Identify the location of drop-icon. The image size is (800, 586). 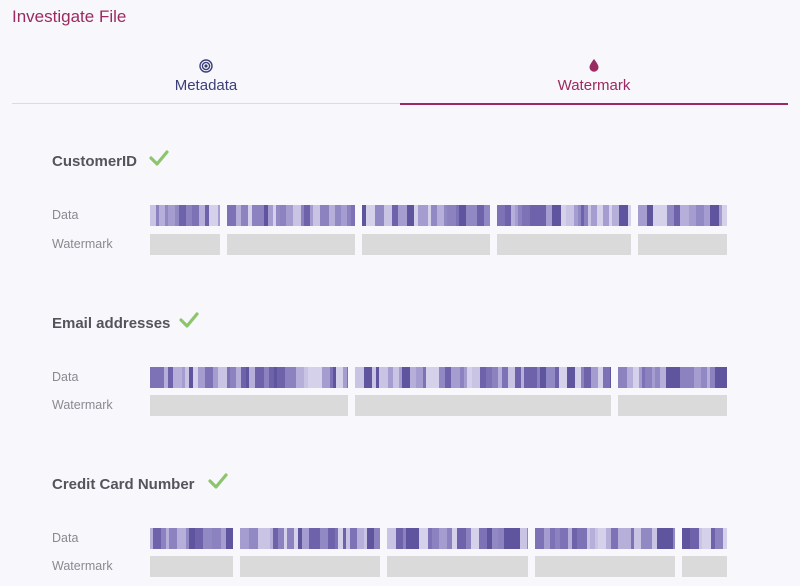
(594, 65).